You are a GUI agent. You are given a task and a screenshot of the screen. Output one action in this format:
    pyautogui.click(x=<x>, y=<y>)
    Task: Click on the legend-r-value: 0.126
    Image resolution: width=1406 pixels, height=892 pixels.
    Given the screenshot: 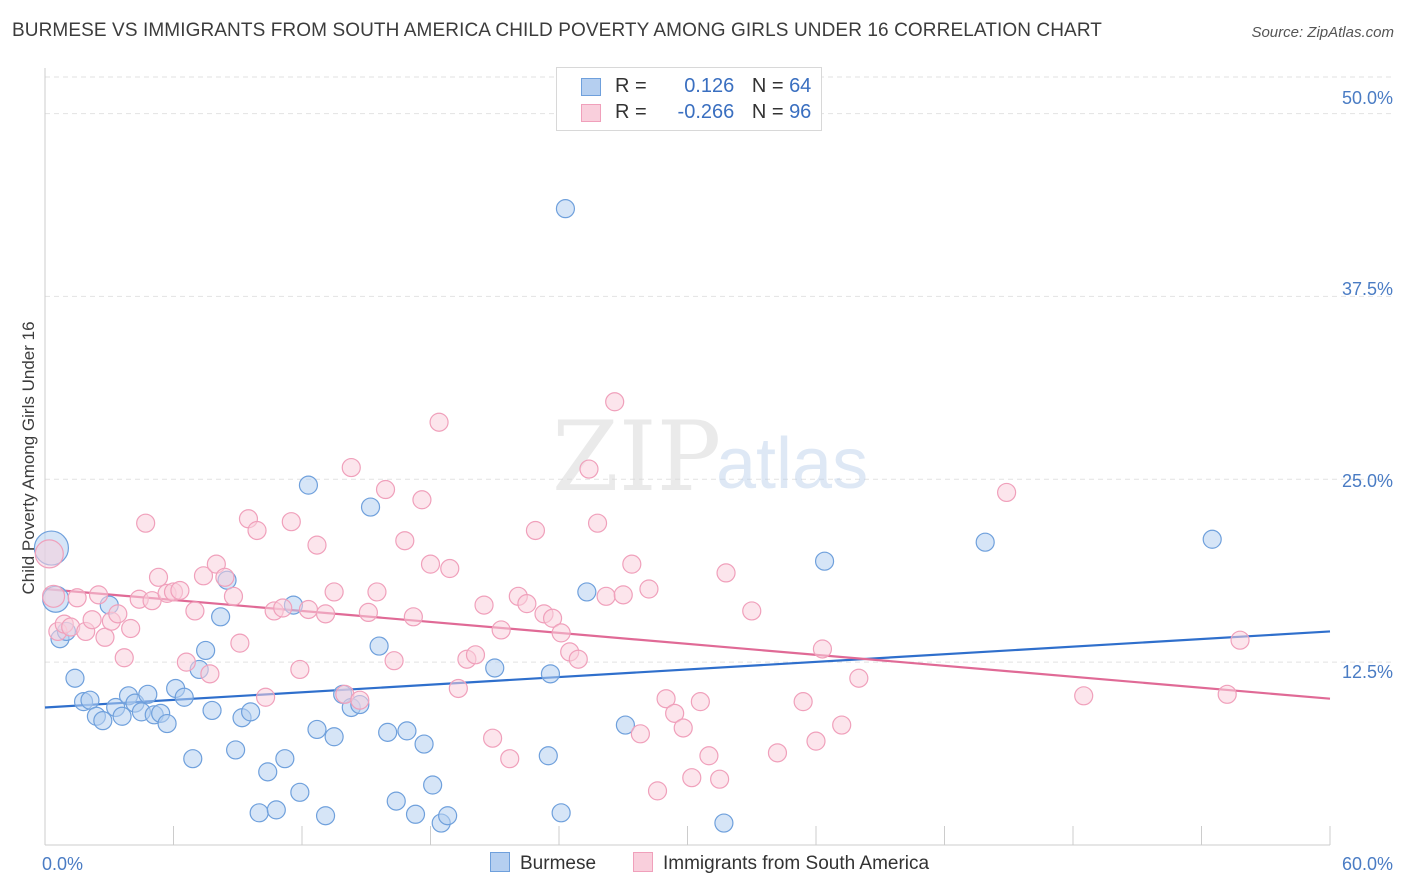 What is the action you would take?
    pyautogui.click(x=709, y=86)
    